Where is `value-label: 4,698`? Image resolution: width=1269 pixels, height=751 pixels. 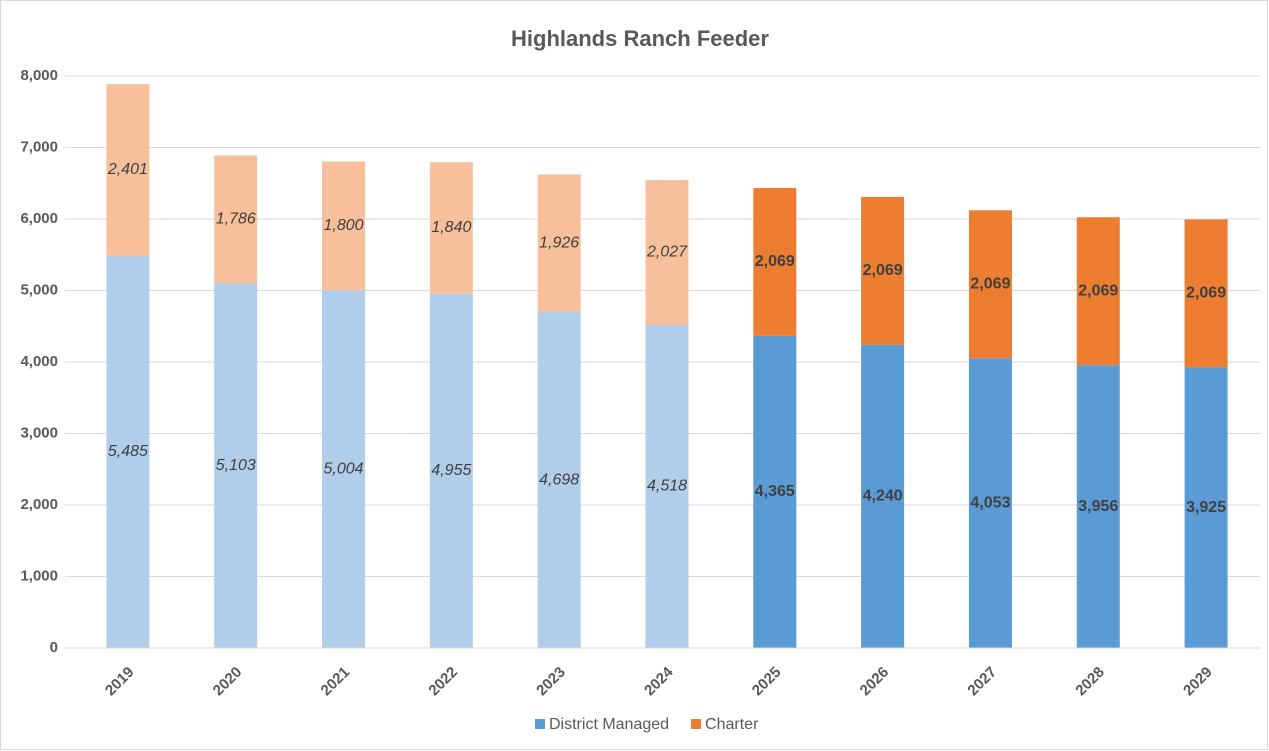
value-label: 4,698 is located at coordinates (559, 479).